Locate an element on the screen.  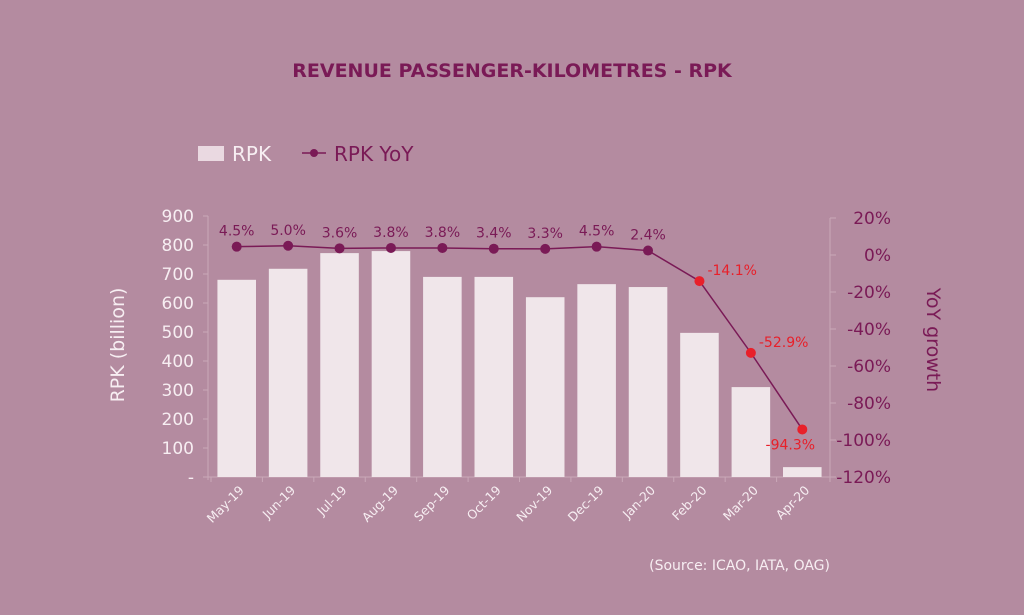
source-note: (Source: ICAO, IATA, OAG) is located at coordinates (739, 566).